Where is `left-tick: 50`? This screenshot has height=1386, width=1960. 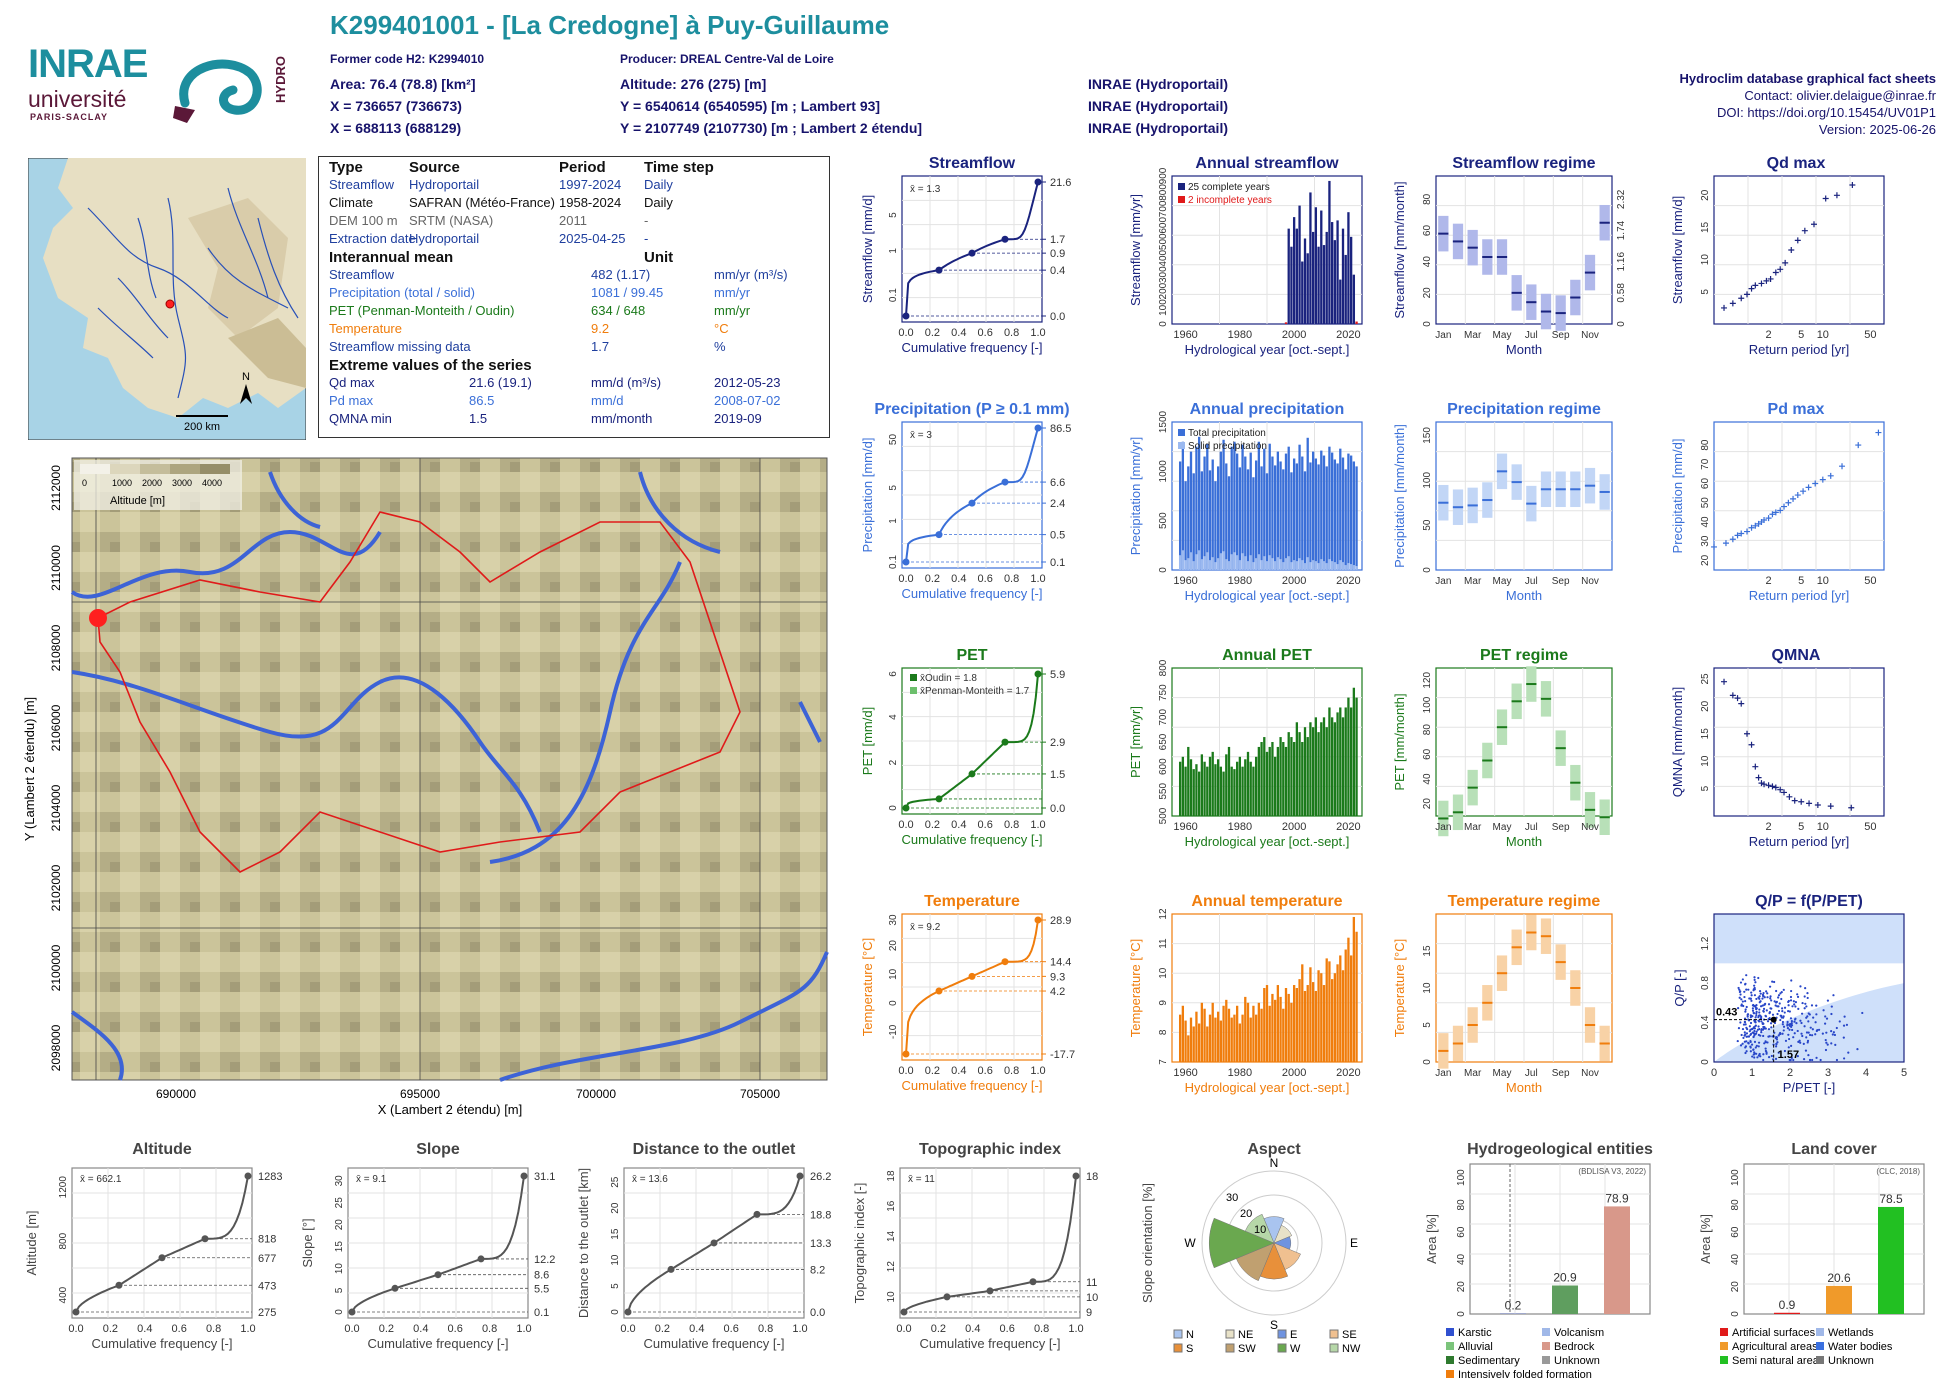
left-tick: 50 is located at coordinates (893, 440).